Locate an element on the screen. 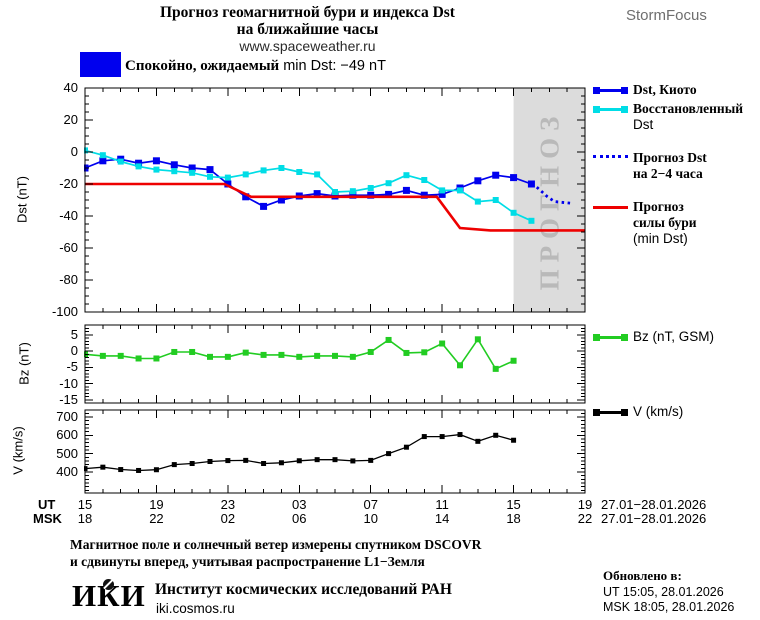 Image resolution: width=760 pixels, height=620 pixels. msk-row-header: MSK is located at coordinates (47, 518).